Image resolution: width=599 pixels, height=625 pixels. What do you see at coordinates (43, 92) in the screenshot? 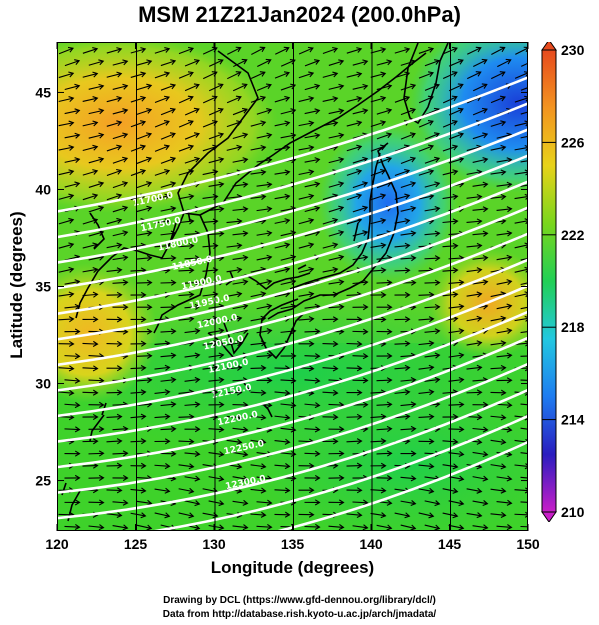
I see `y-tick-label: 45` at bounding box center [43, 92].